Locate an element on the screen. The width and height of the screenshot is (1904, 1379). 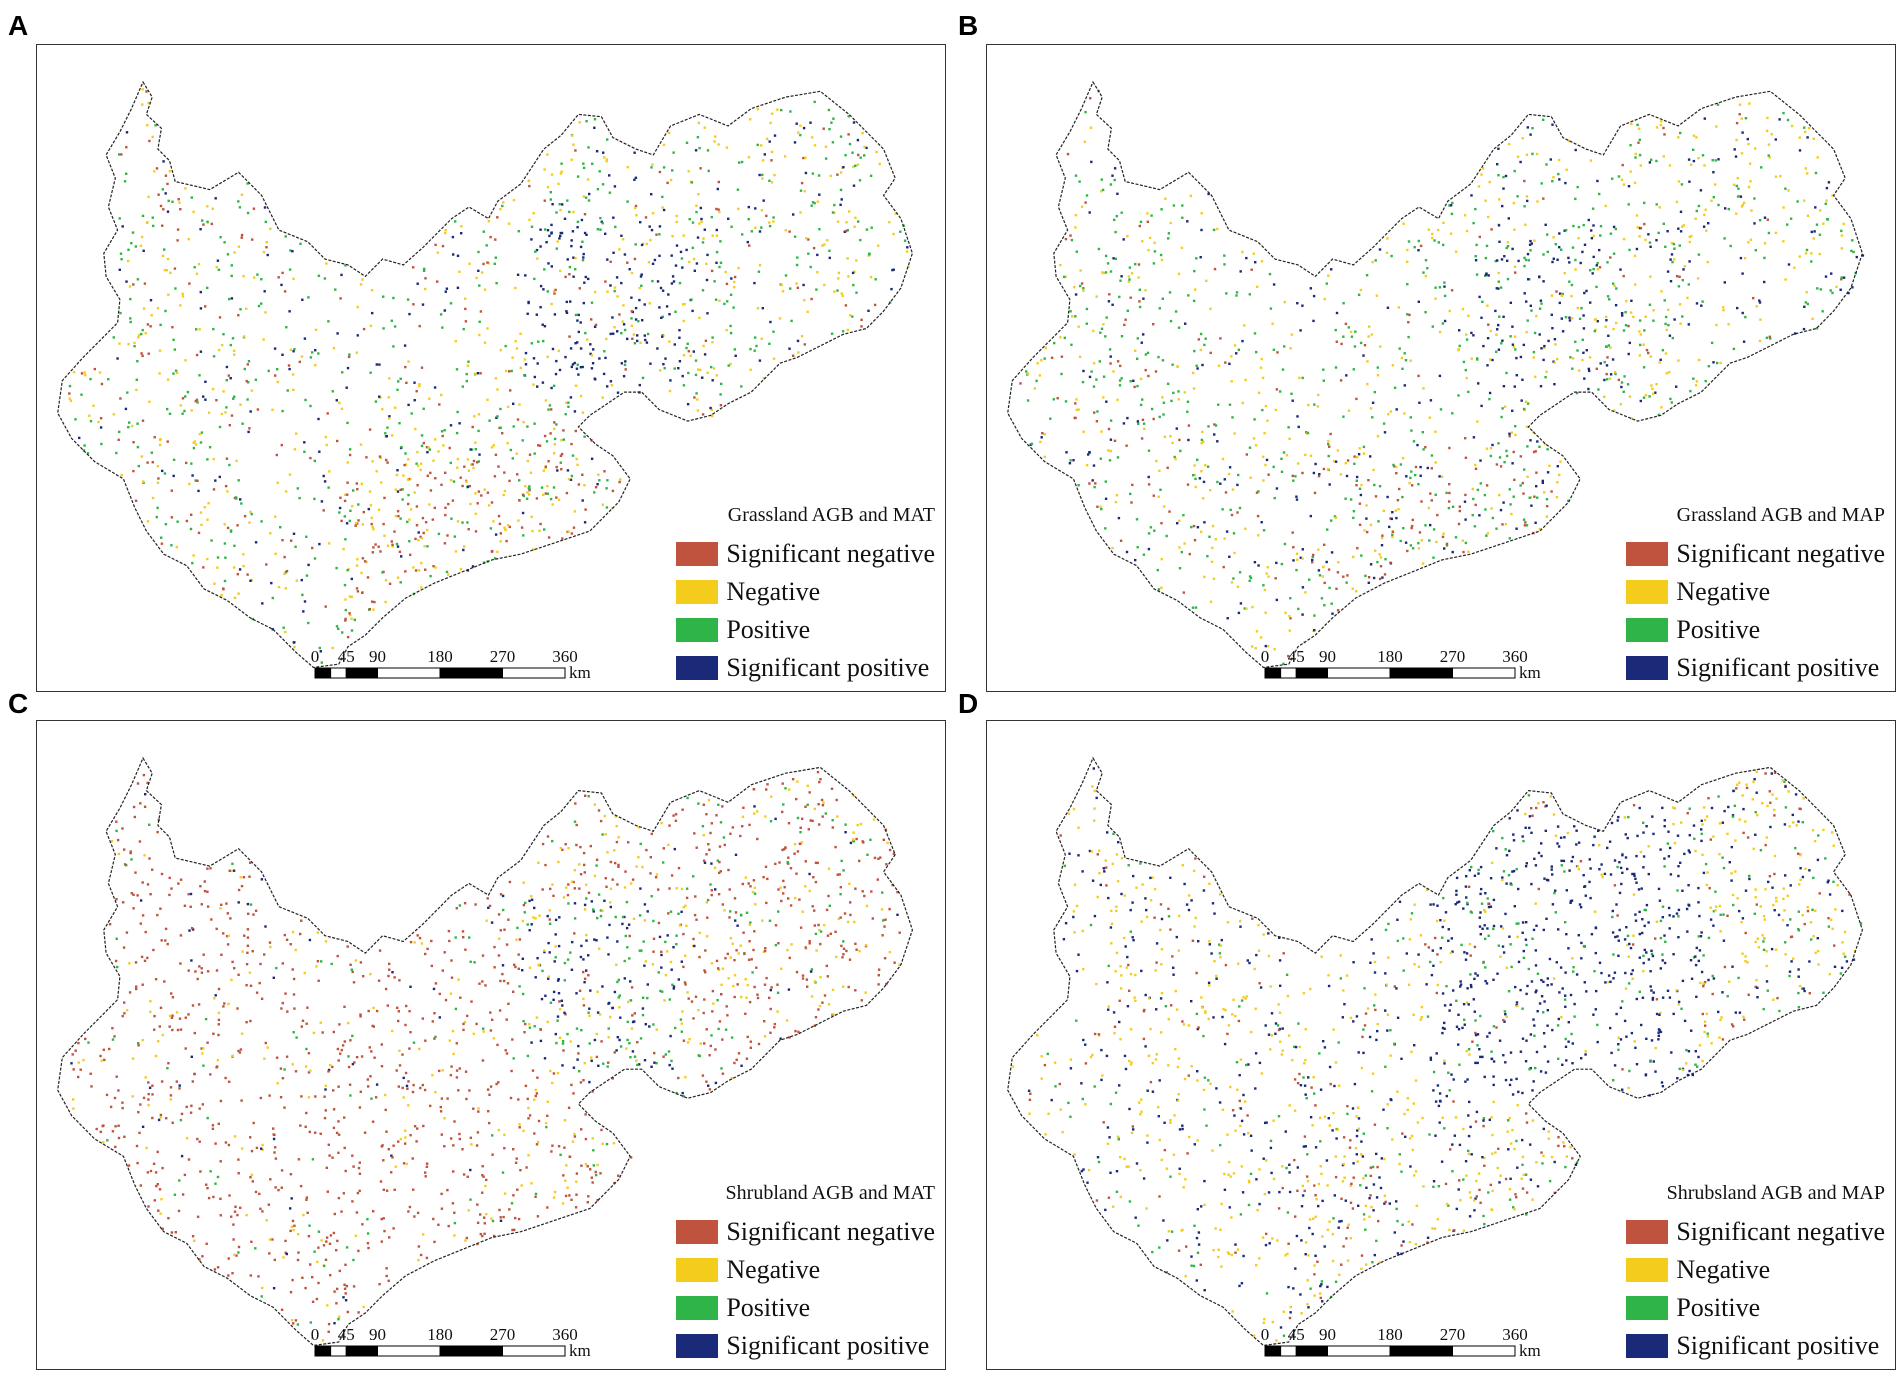
legend-swatch is located at coordinates (1647, 592).